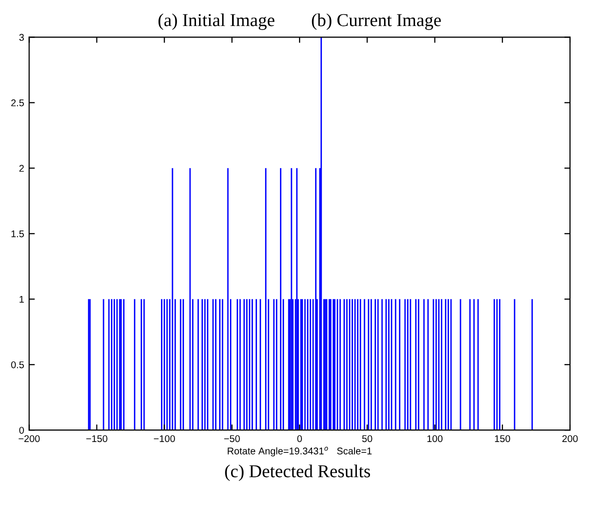  What do you see at coordinates (299, 22) in the screenshot?
I see `chart-title: (a) Initial Image (b) Current Image` at bounding box center [299, 22].